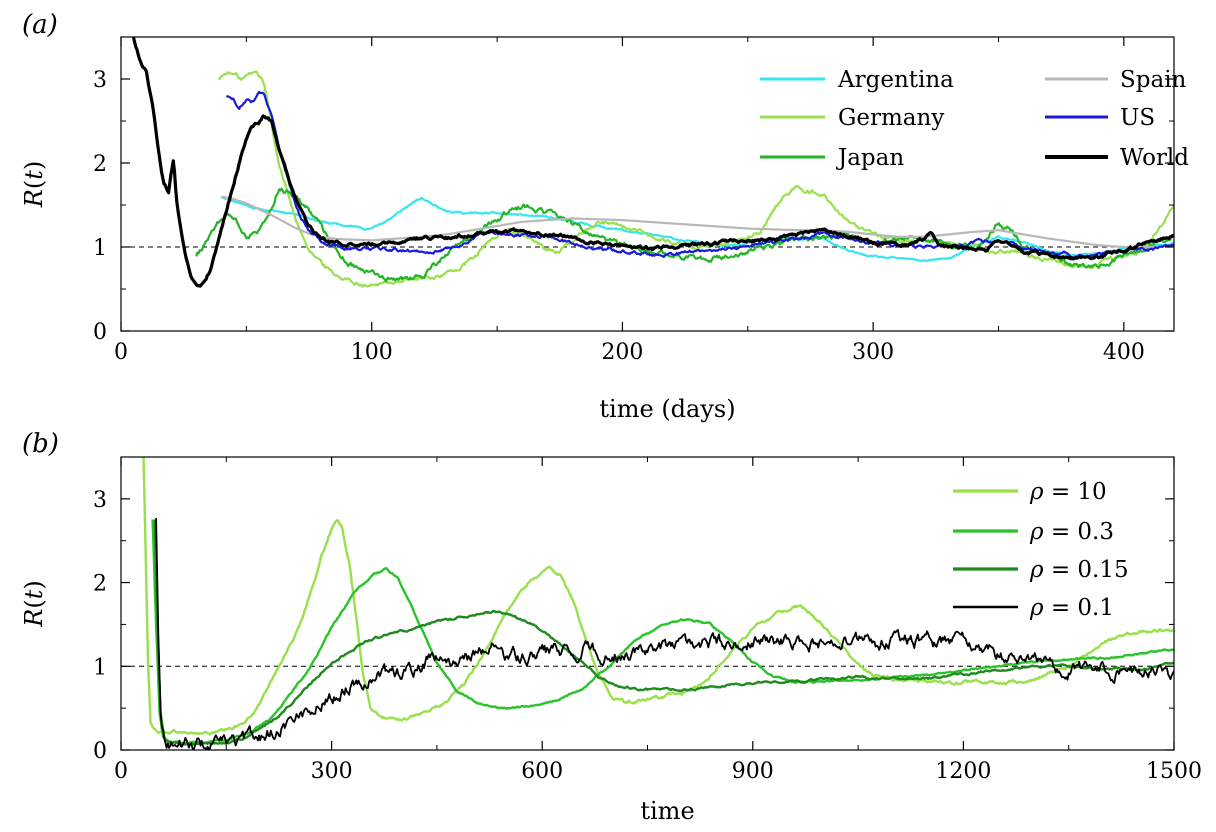  What do you see at coordinates (1079, 570) in the screenshot?
I see `legend-label: ρ = 0.15` at bounding box center [1079, 570].